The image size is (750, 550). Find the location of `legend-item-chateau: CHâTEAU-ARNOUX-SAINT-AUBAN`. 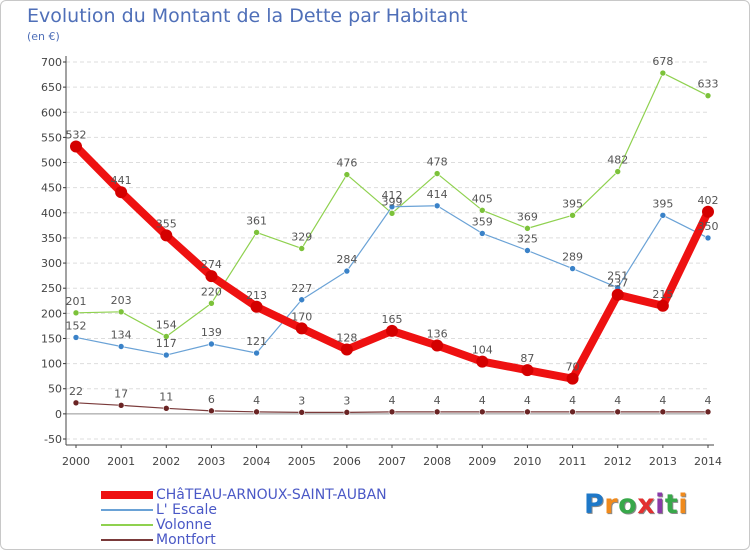

legend-item-chateau: CHâTEAU-ARNOUX-SAINT-AUBAN is located at coordinates (244, 495).